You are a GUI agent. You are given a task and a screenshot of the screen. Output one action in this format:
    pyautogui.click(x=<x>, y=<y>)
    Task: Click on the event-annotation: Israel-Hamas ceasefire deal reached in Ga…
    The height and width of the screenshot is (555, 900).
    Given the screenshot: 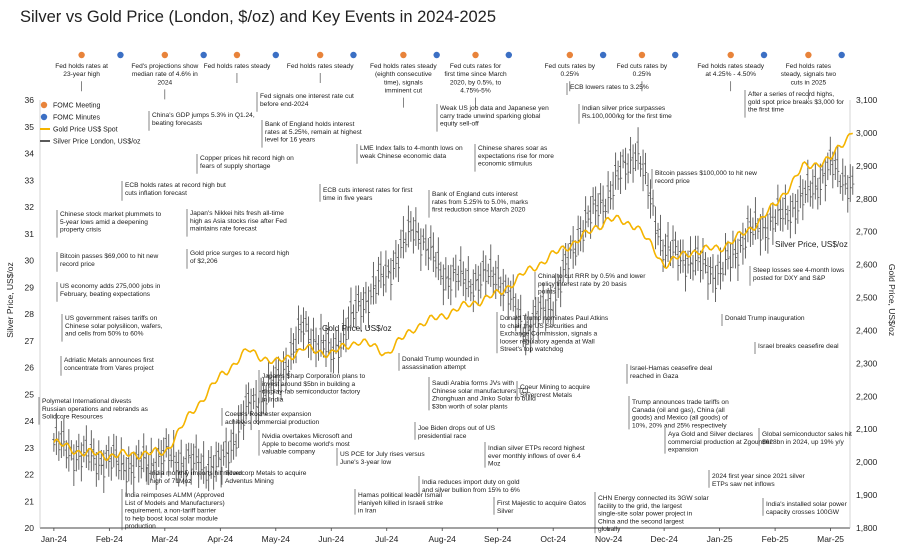 What is the action you would take?
    pyautogui.click(x=671, y=372)
    